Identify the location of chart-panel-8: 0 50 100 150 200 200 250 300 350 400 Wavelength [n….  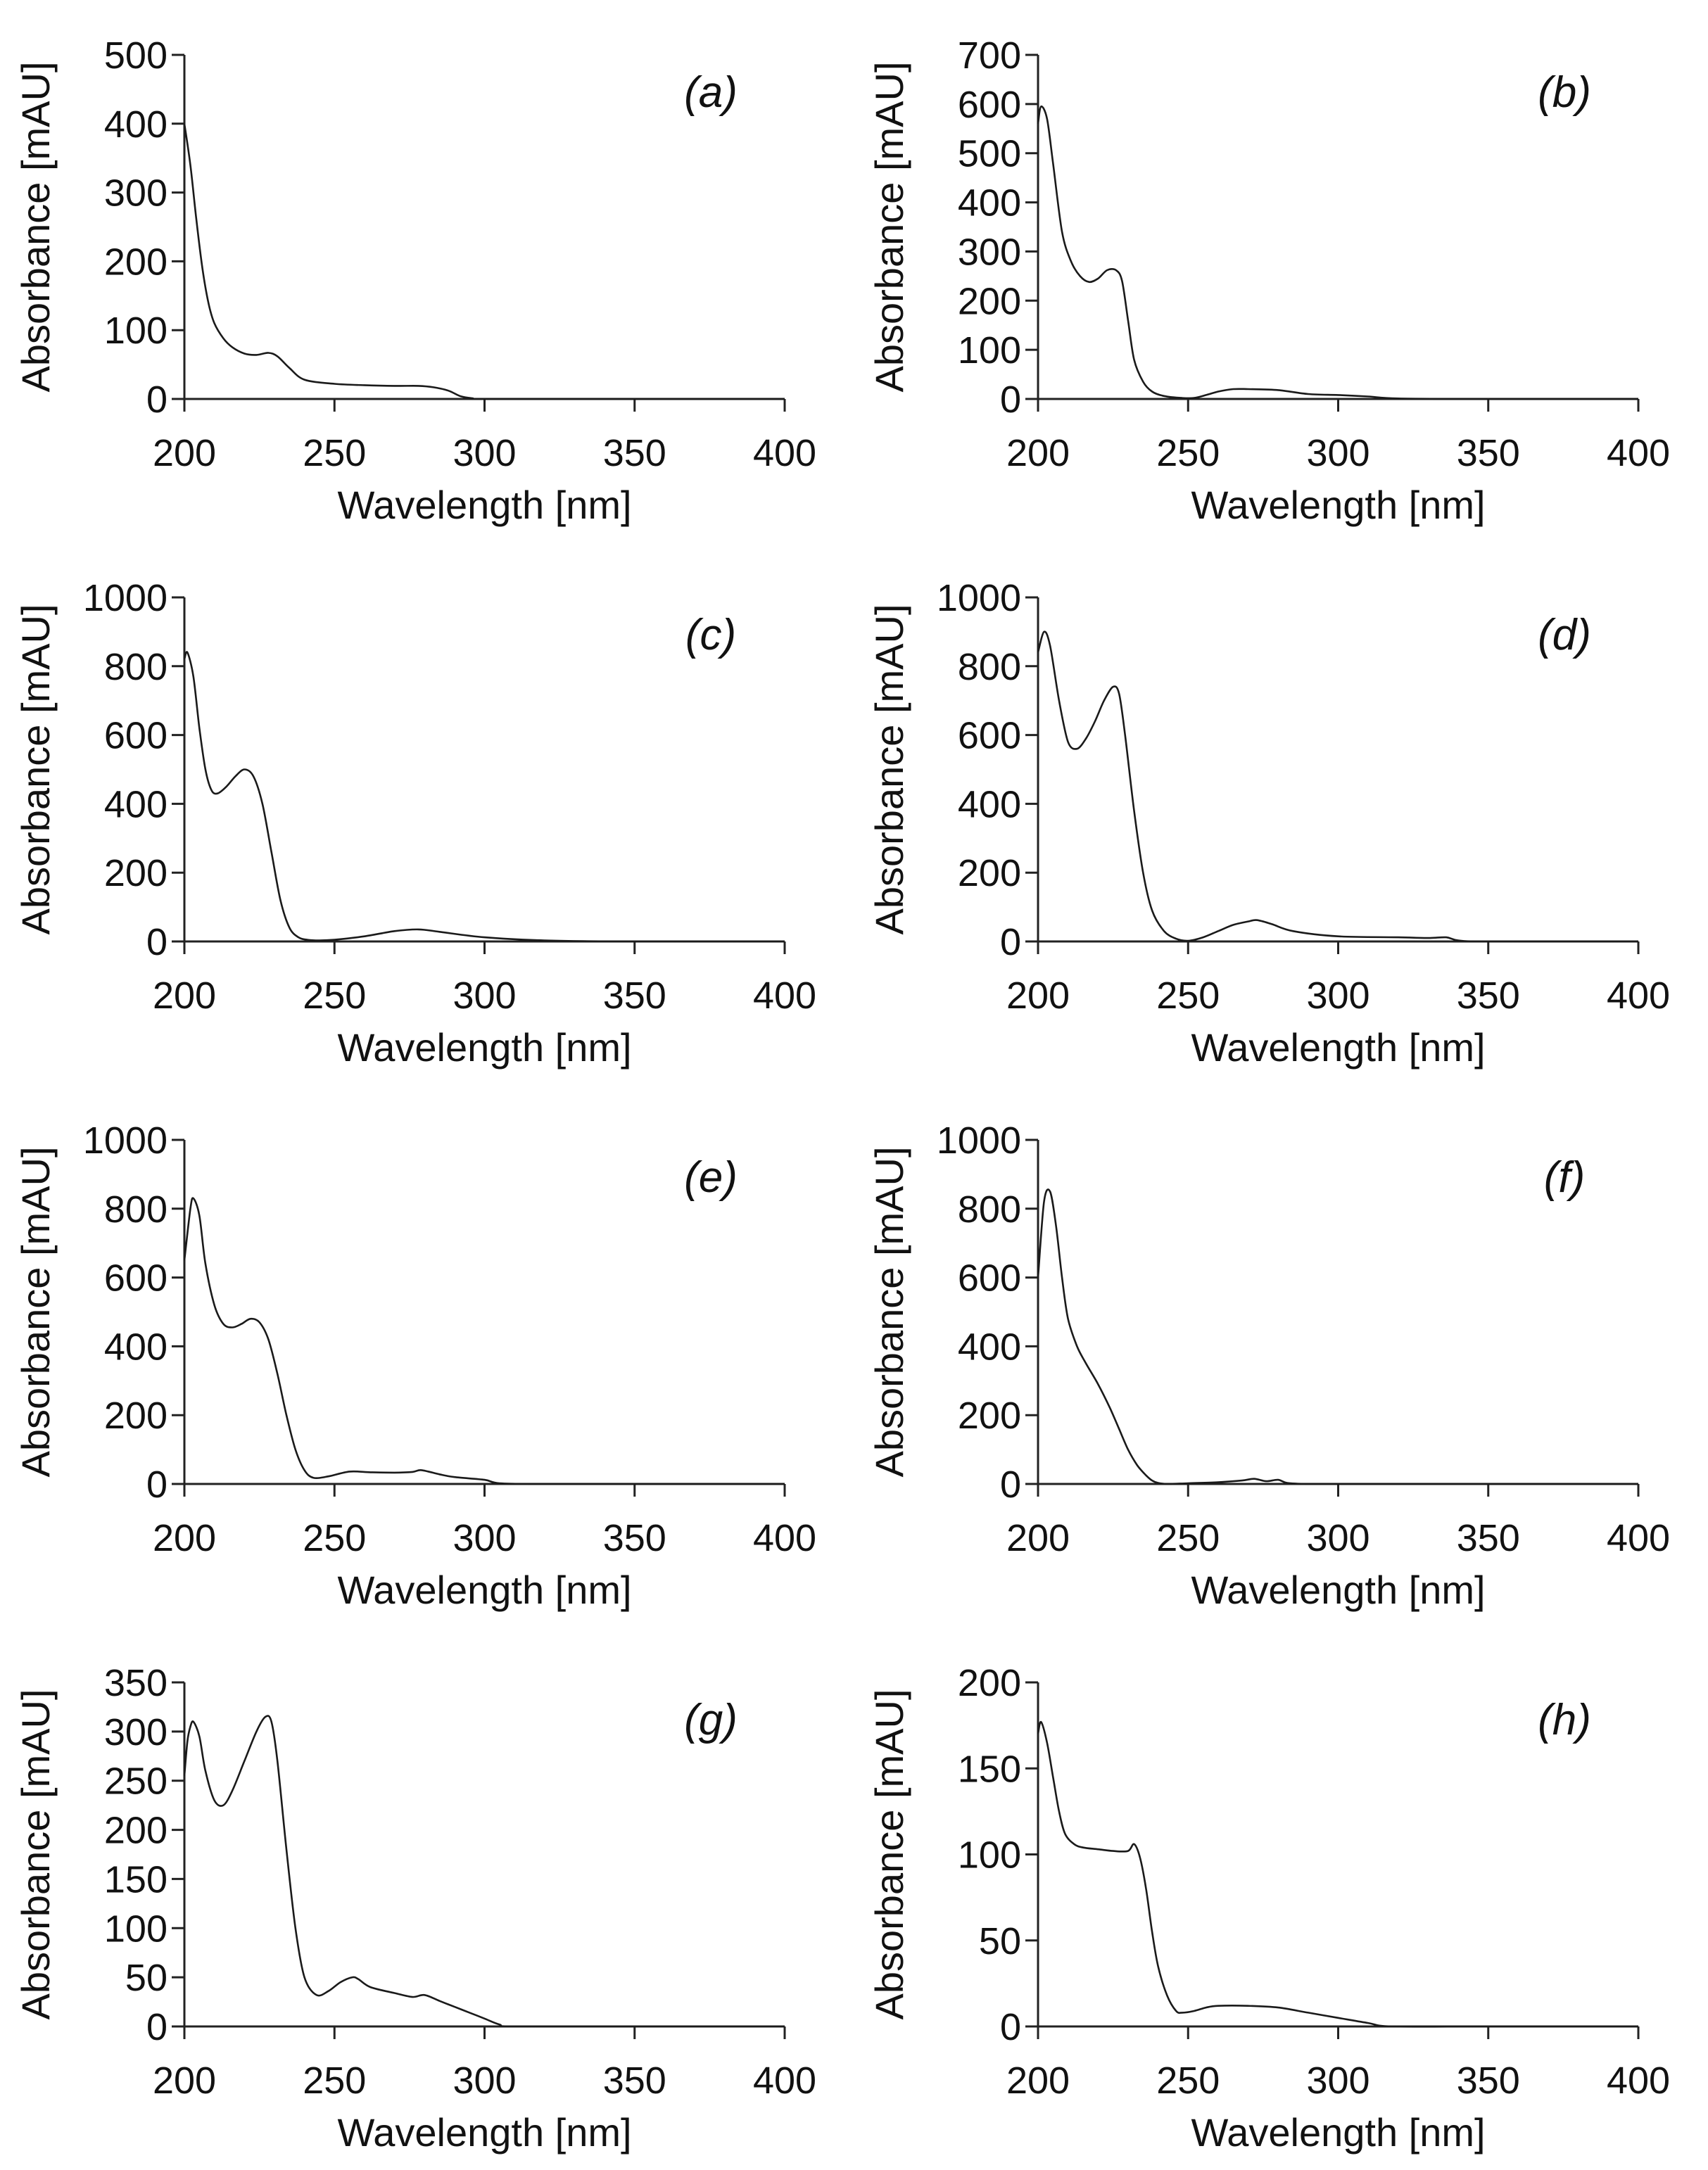
(1280, 1899).